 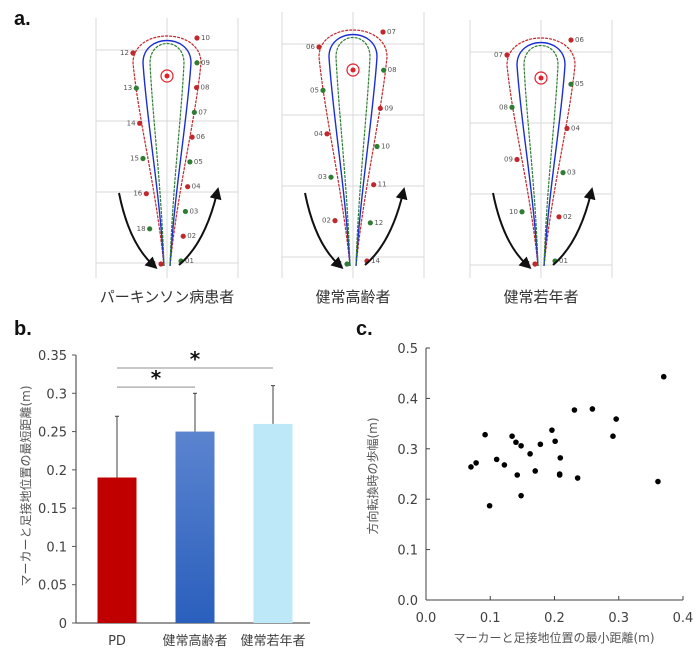 I want to click on x-ticks: 0.0 0.1 0.2 0.3 0.4, so click(x=554, y=611).